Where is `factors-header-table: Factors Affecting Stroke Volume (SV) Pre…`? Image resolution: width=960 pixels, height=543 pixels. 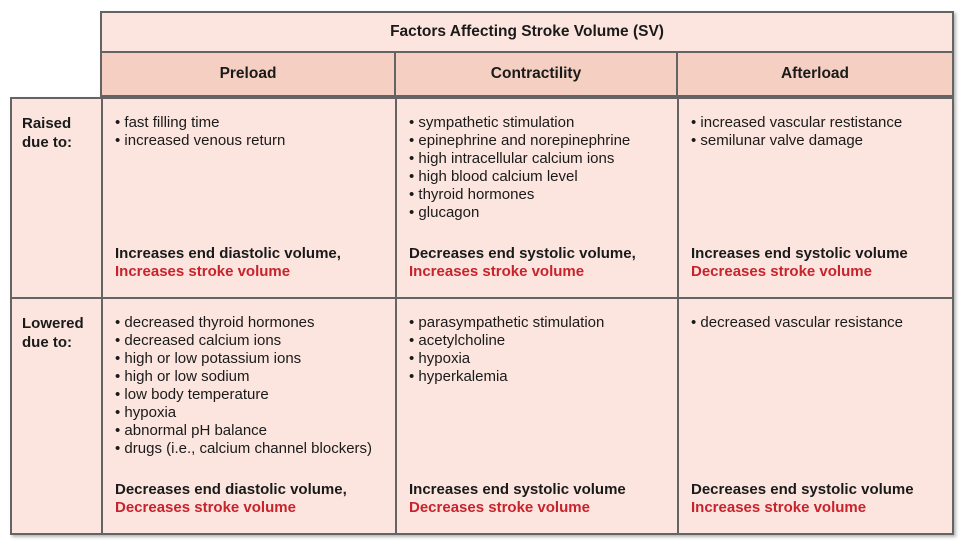 factors-header-table: Factors Affecting Stroke Volume (SV) Pre… is located at coordinates (527, 54).